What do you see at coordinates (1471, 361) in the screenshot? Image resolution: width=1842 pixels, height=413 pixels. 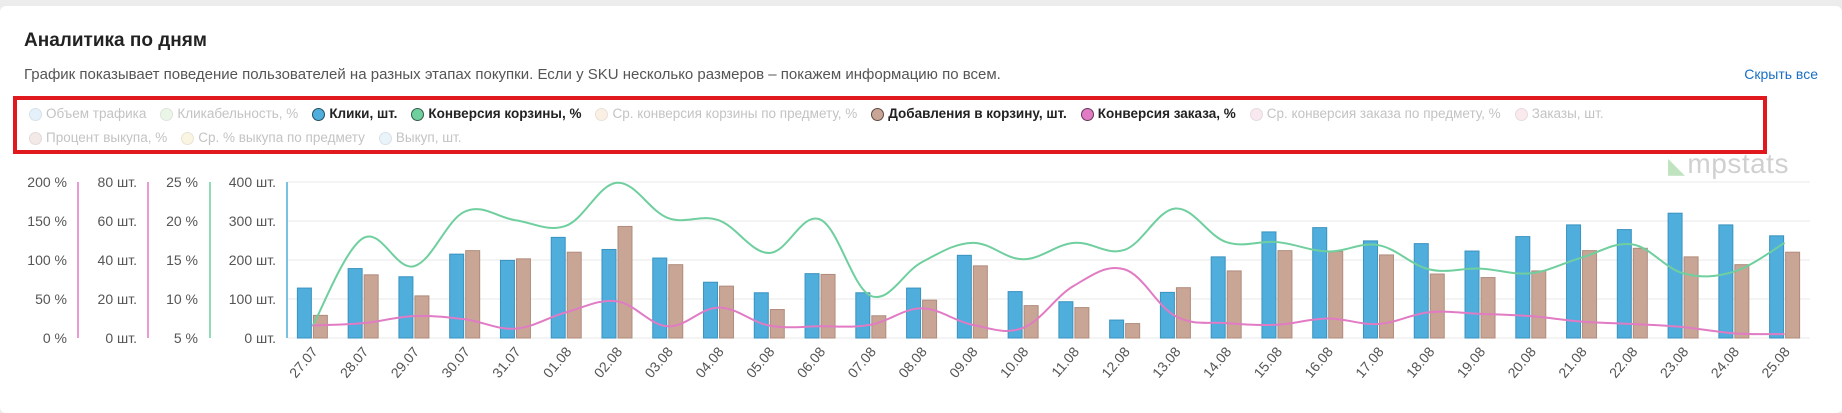 I see `x-tick-label: 19.08` at bounding box center [1471, 361].